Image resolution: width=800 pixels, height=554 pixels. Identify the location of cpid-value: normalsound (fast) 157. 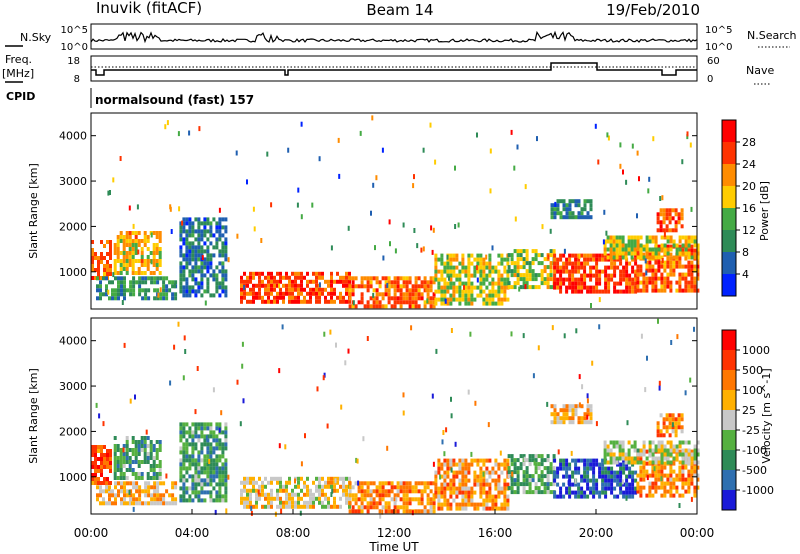
(174, 100).